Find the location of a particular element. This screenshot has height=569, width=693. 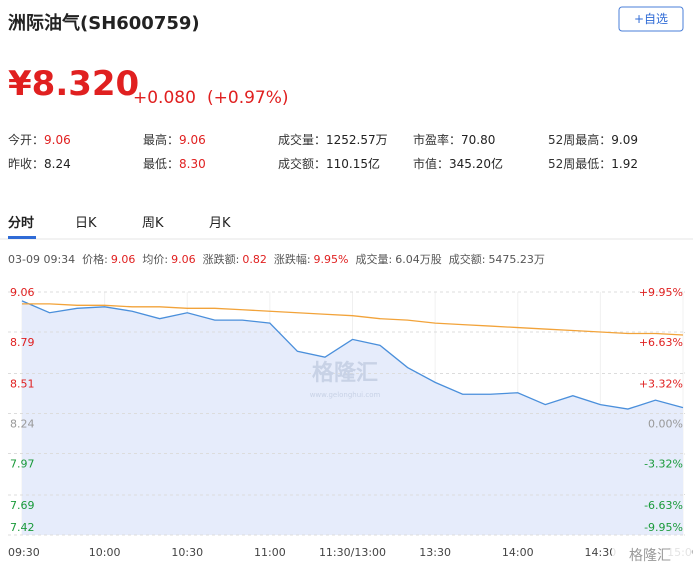

x-tick-label: 09:30 is located at coordinates (24, 552).